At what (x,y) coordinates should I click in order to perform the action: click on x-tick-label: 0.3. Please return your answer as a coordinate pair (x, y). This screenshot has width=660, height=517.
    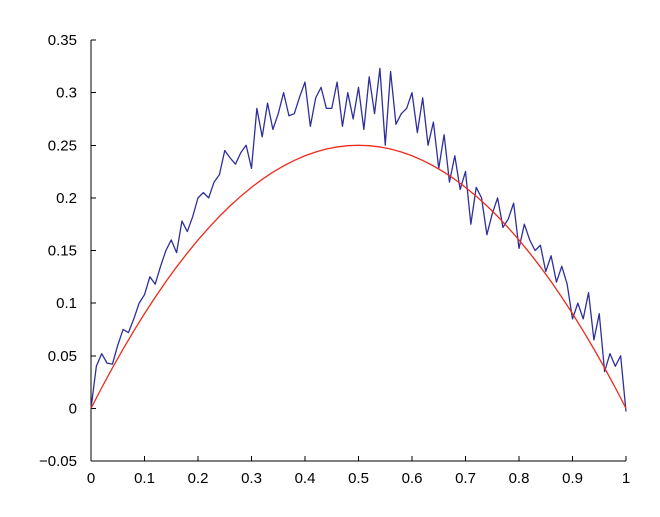
    Looking at the image, I should click on (251, 478).